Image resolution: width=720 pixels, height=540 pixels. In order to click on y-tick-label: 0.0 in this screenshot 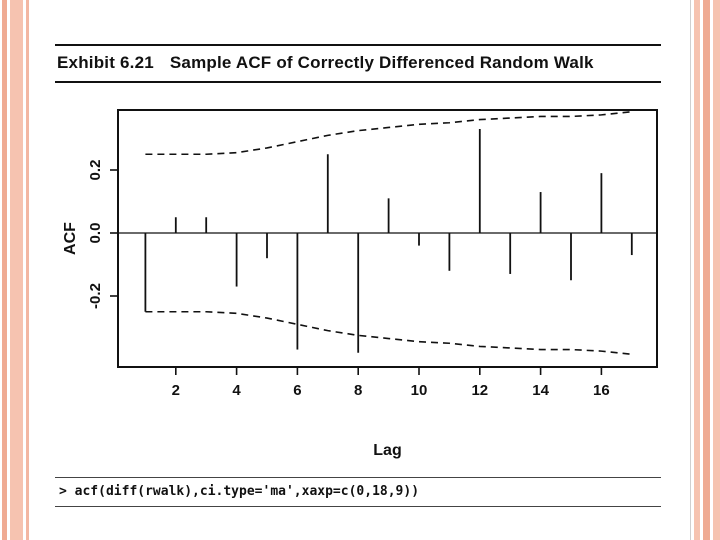, I will do `click(95, 233)`.